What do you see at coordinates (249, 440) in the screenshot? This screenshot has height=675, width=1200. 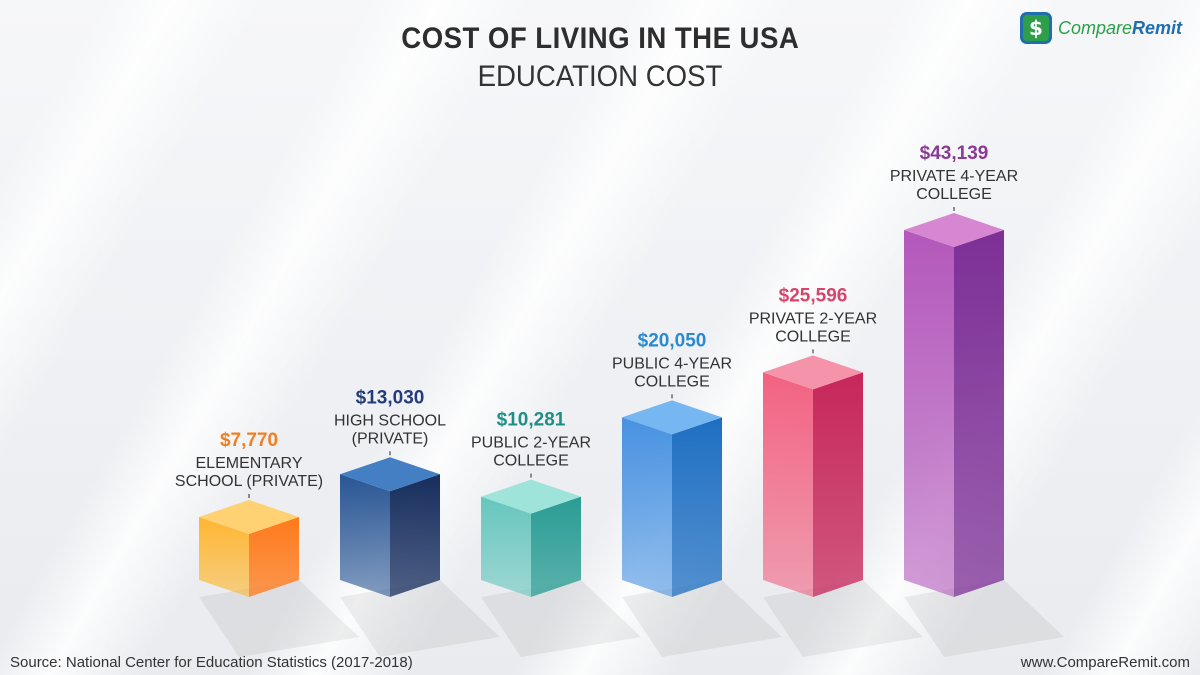 I see `value-label-1: $7,770` at bounding box center [249, 440].